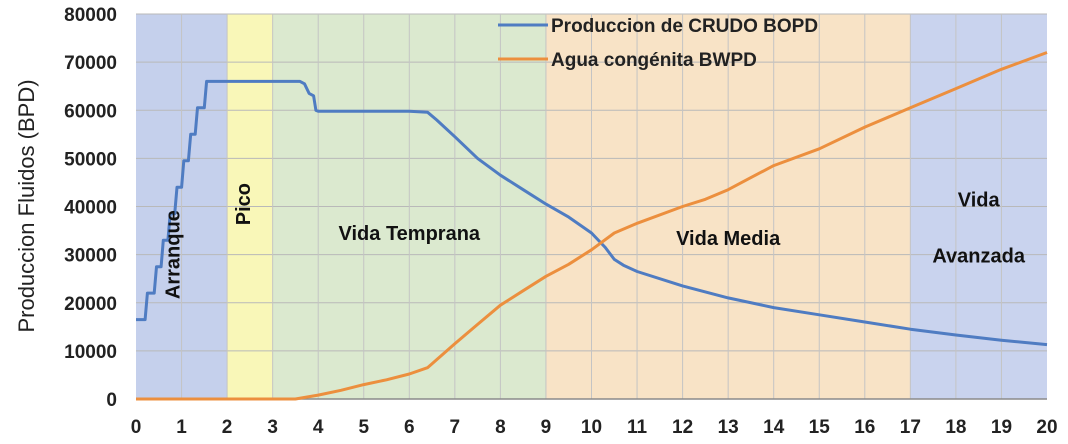 The height and width of the screenshot is (444, 1068). What do you see at coordinates (173, 254) in the screenshot?
I see `phase-label-0: Arranque` at bounding box center [173, 254].